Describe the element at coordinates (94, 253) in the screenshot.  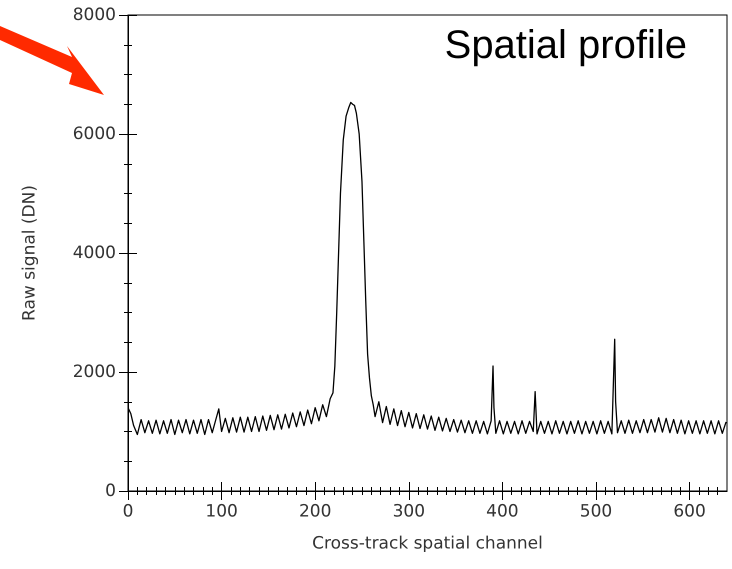
I see `y-tick-label: 4000` at that location.